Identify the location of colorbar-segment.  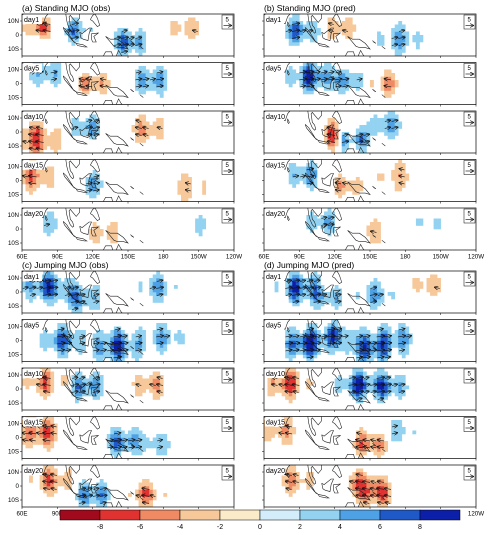
(80, 515).